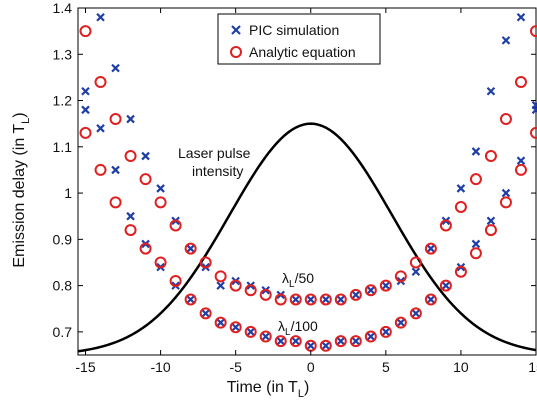  I want to click on x-tick-label: 15, so click(532, 367).